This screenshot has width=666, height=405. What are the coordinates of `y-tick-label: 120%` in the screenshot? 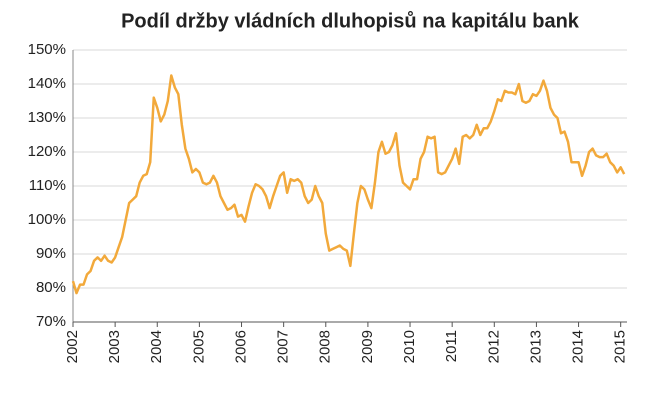 It's located at (47, 151).